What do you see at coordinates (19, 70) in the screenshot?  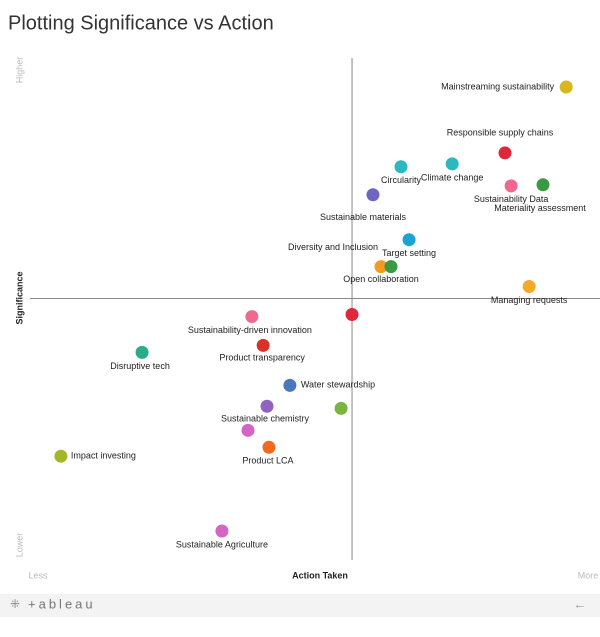 I see `y-high-label: Higher` at bounding box center [19, 70].